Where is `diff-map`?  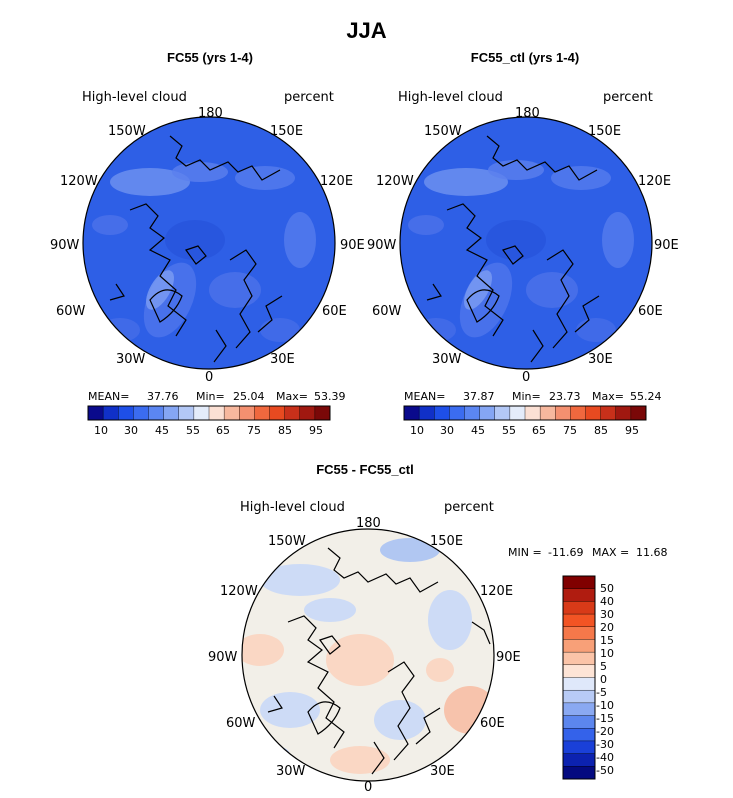
diff-map is located at coordinates (368, 655).